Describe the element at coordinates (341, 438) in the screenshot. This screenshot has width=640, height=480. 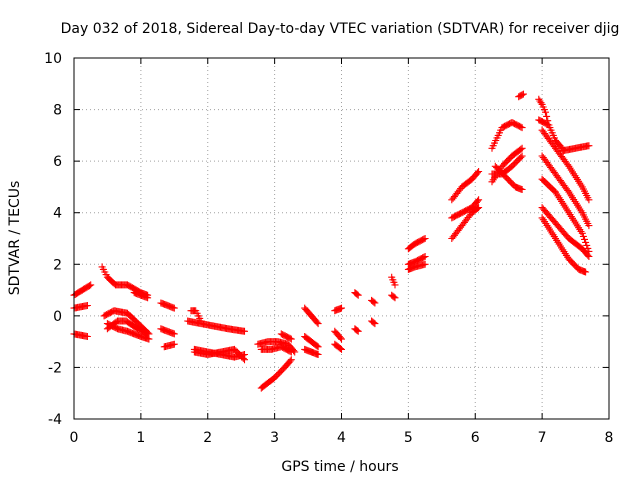
I see `x-tick-label: 4` at that location.